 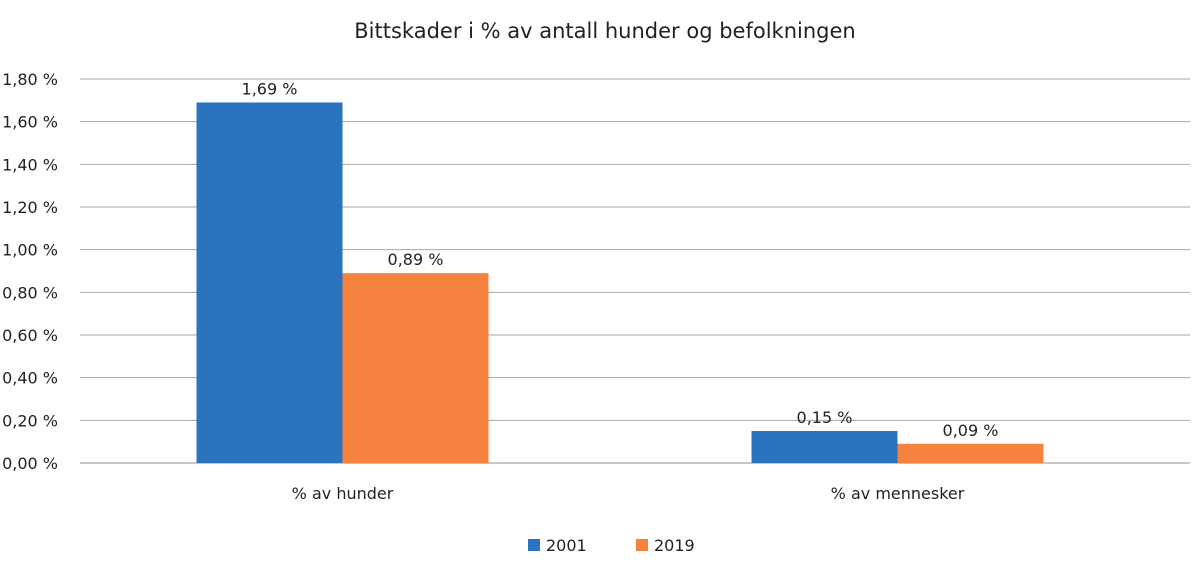 I want to click on legend-swatch-2019, so click(x=642, y=545).